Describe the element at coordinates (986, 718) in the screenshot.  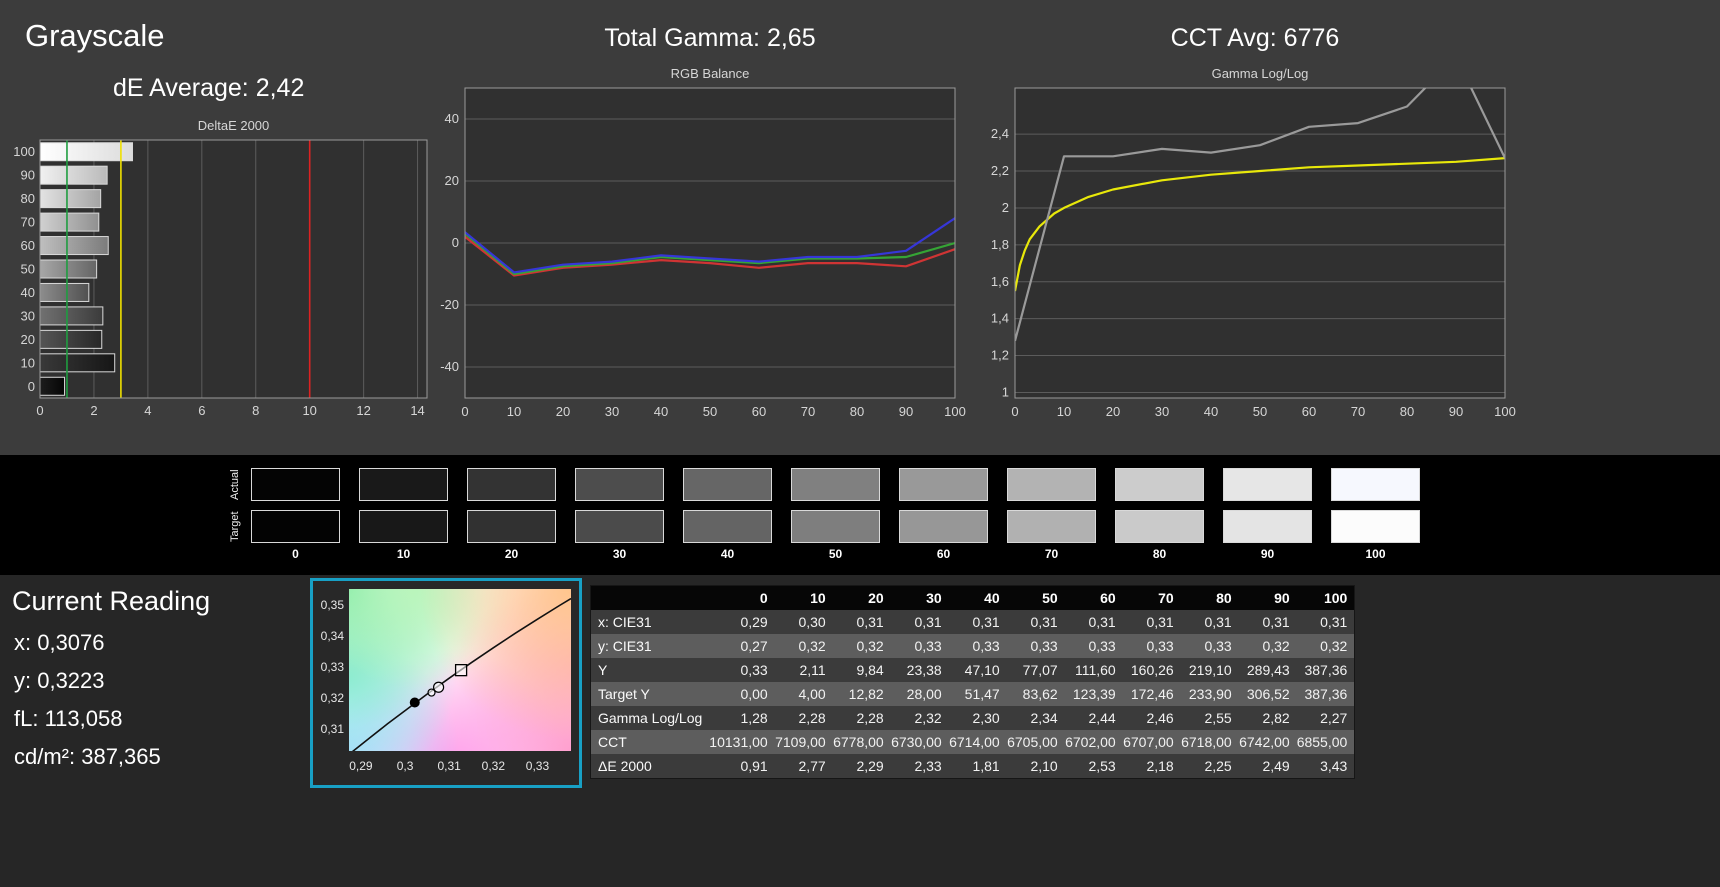
I see `table-cell: 2,30` at that location.